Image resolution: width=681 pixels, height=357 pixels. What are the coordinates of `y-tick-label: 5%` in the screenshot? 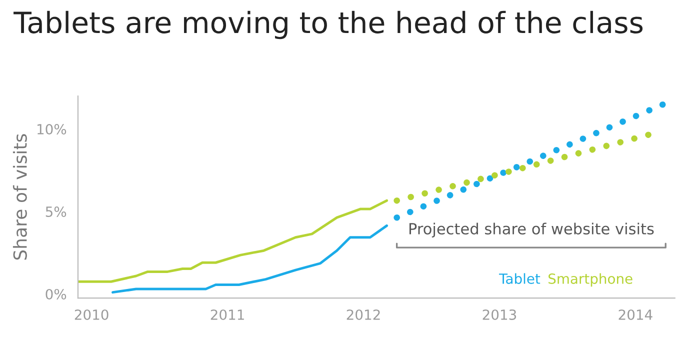 It's located at (56, 211).